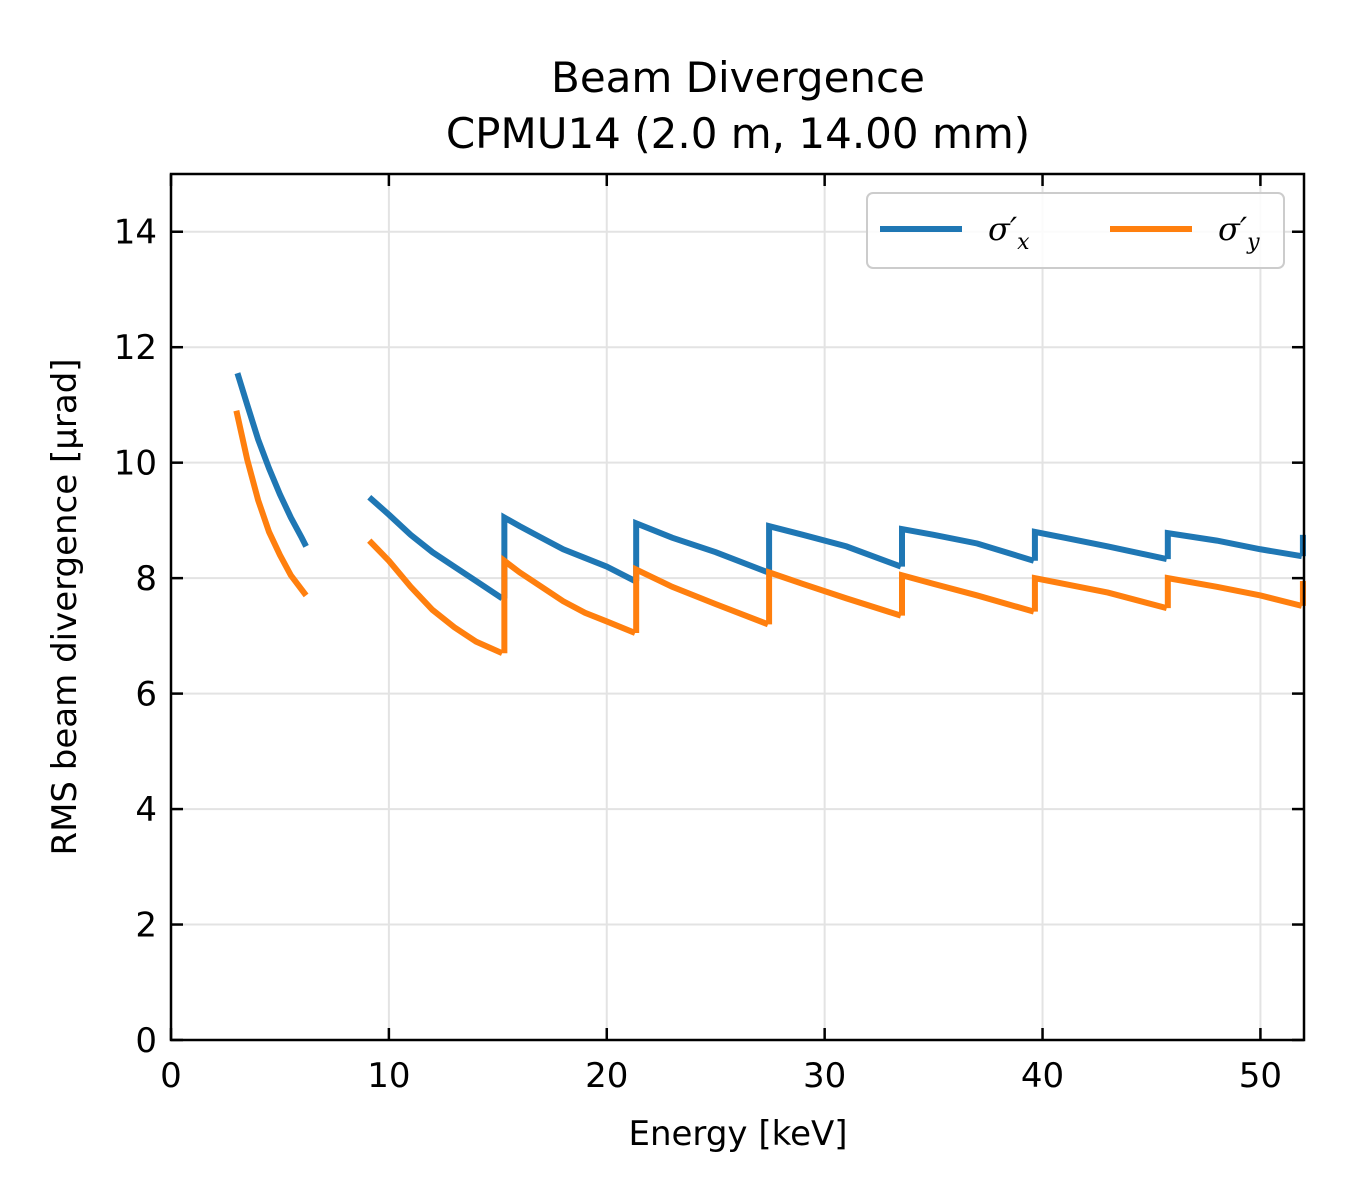  Describe the element at coordinates (738, 77) in the screenshot. I see `chart-title-line-1: Beam Divergence` at that location.